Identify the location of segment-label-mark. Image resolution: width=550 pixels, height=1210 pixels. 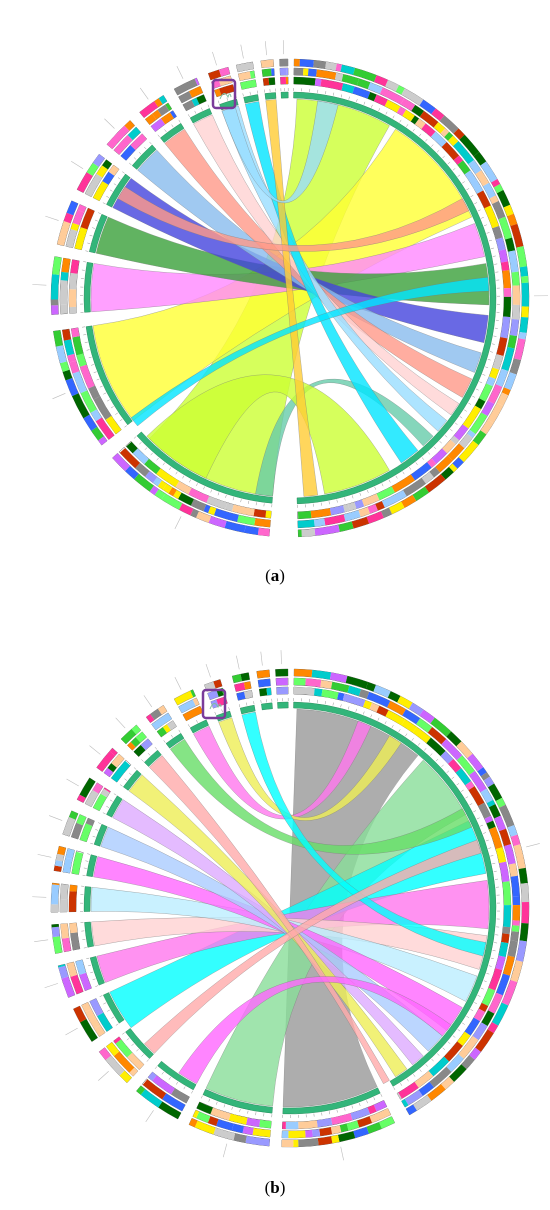
(56, 818).